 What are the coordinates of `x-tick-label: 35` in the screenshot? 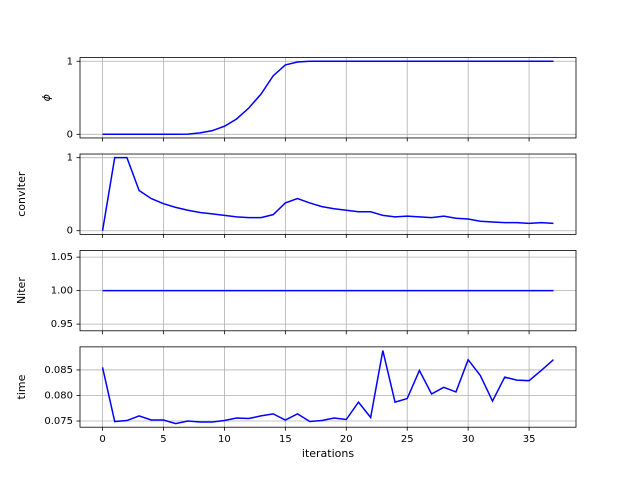 It's located at (529, 439).